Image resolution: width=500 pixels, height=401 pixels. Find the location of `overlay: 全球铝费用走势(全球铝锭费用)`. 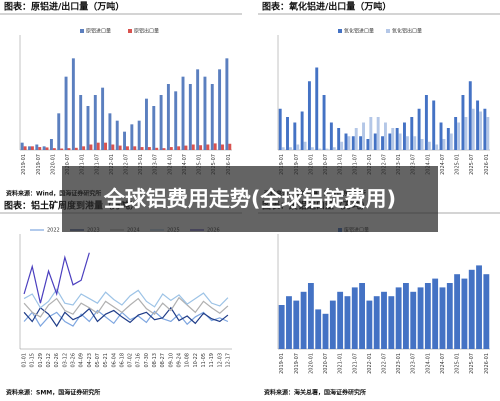

overlay: 全球铝费用走势(全球铝锭费用) is located at coordinates (250, 199).